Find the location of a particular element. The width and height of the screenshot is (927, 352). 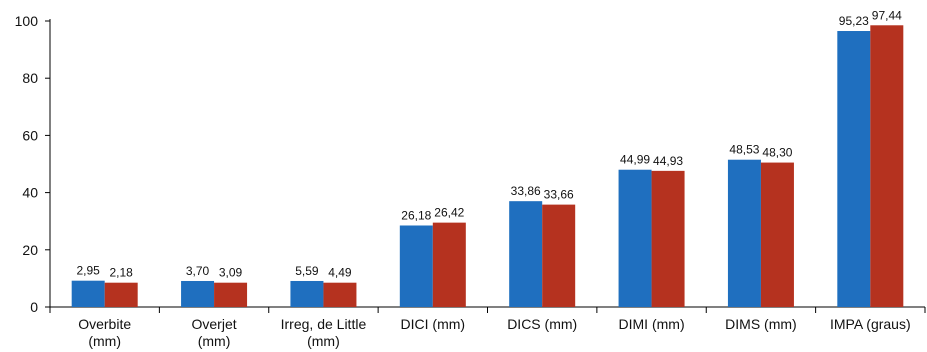

category-label: DIMS (mm) is located at coordinates (761, 324).